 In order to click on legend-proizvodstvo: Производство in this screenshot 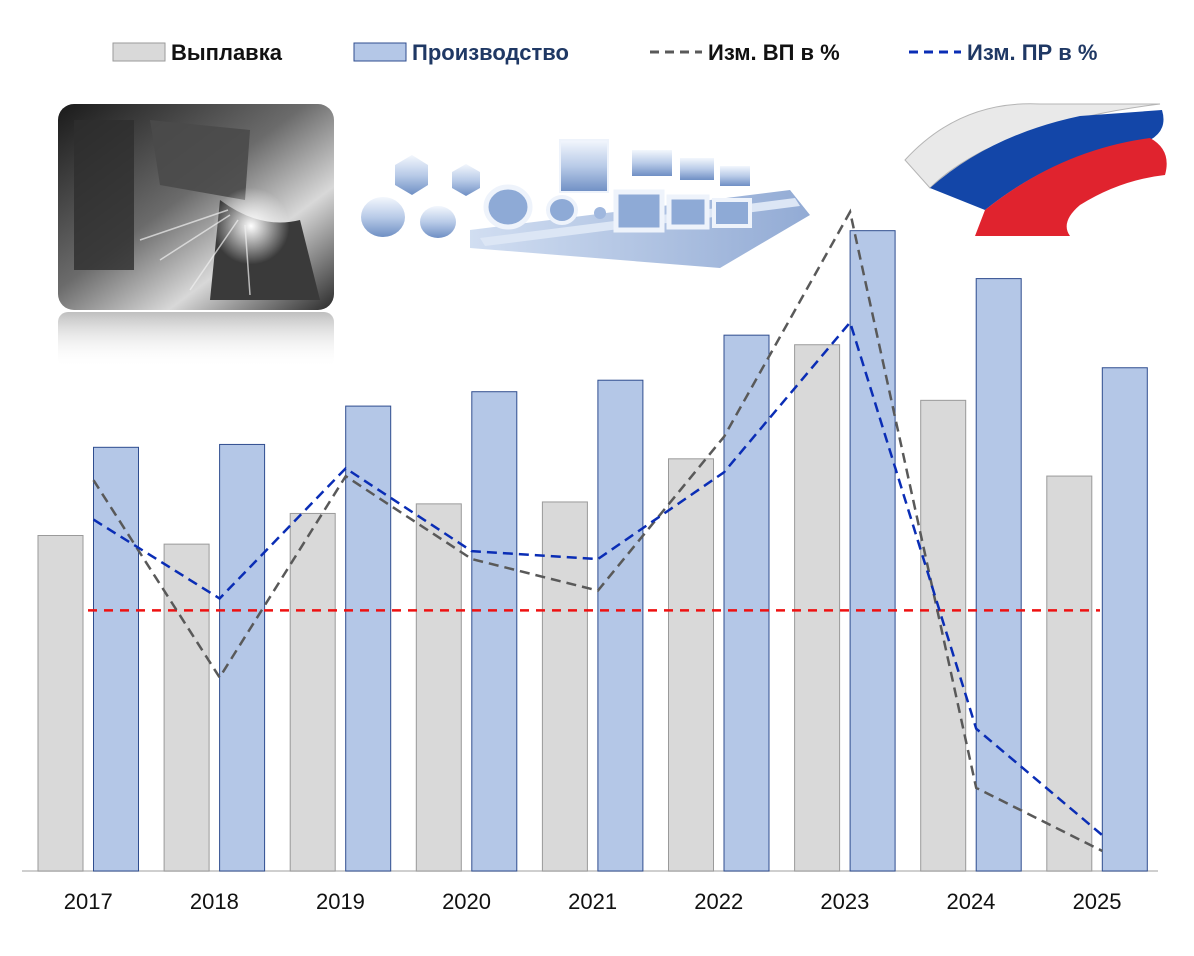, I will do `click(461, 52)`.